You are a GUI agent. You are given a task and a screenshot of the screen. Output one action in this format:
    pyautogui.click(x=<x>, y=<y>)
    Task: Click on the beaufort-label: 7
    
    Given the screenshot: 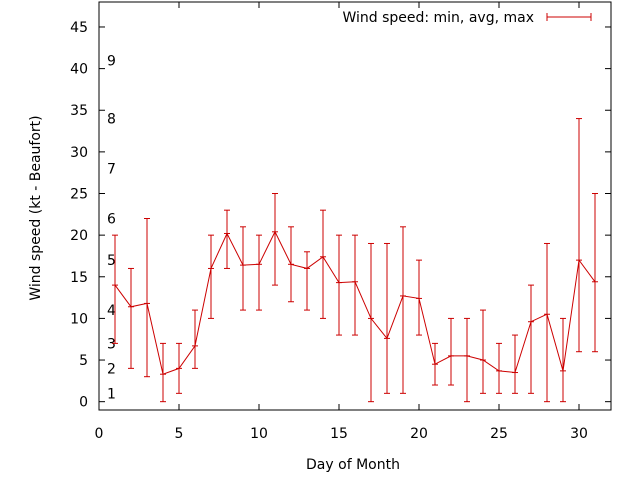 What is the action you would take?
    pyautogui.click(x=111, y=170)
    